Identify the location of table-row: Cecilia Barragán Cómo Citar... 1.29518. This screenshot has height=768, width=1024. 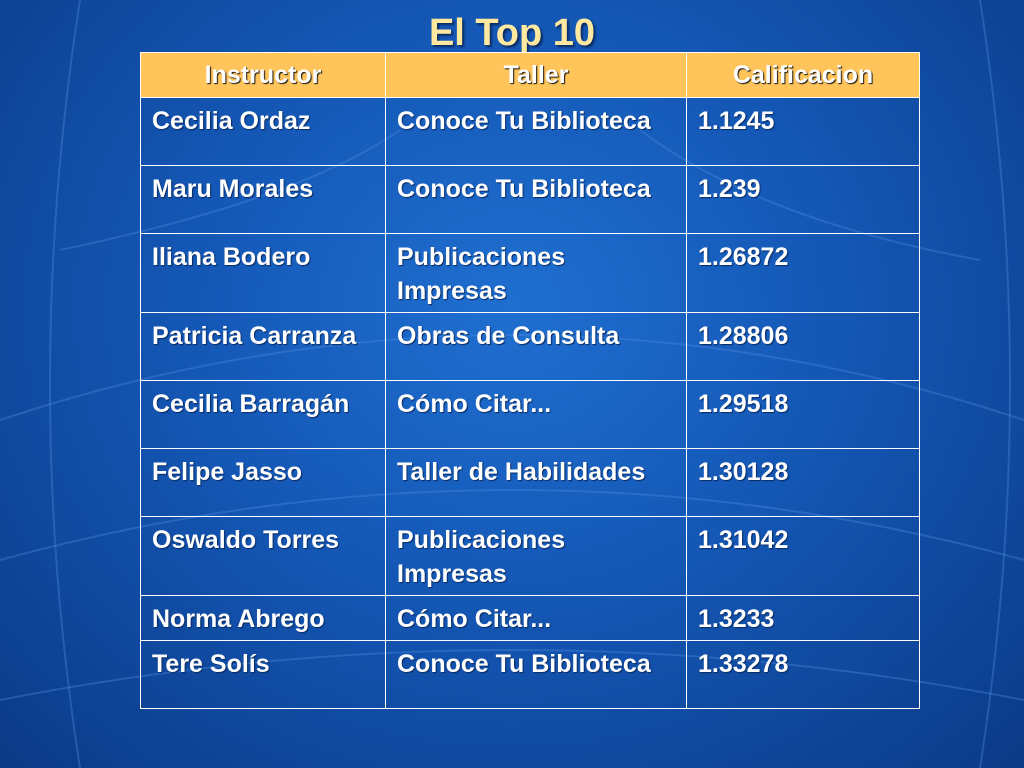
(530, 414).